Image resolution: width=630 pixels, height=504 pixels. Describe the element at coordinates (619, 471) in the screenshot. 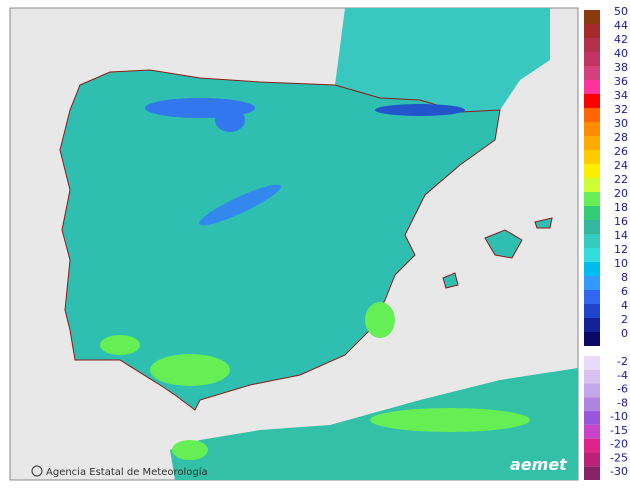

I see `legend-label: -30` at that location.